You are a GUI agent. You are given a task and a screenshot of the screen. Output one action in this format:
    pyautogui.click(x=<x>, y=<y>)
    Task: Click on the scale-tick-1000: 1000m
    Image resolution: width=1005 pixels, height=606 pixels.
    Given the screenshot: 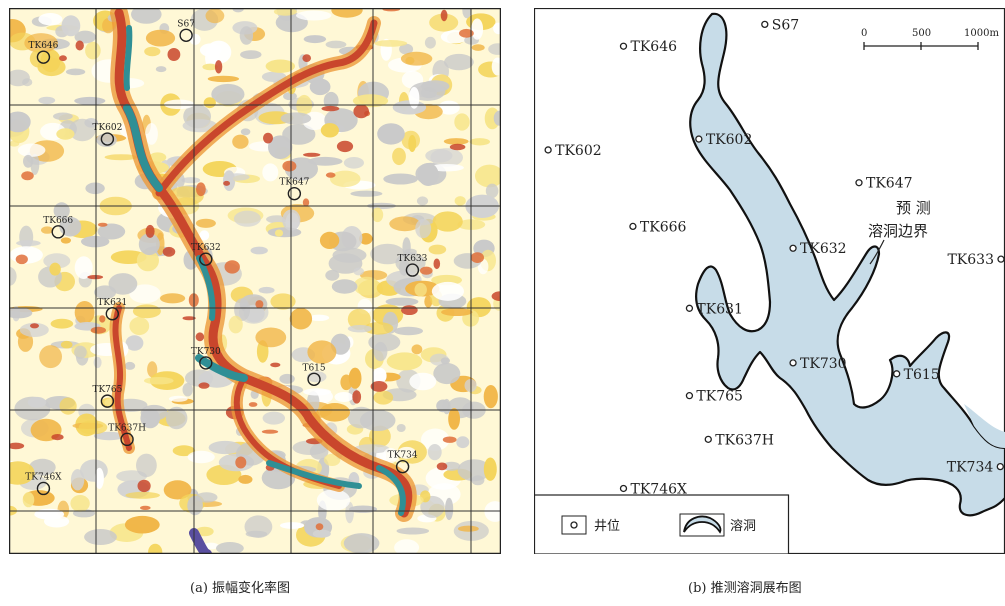 What is the action you would take?
    pyautogui.click(x=981, y=33)
    